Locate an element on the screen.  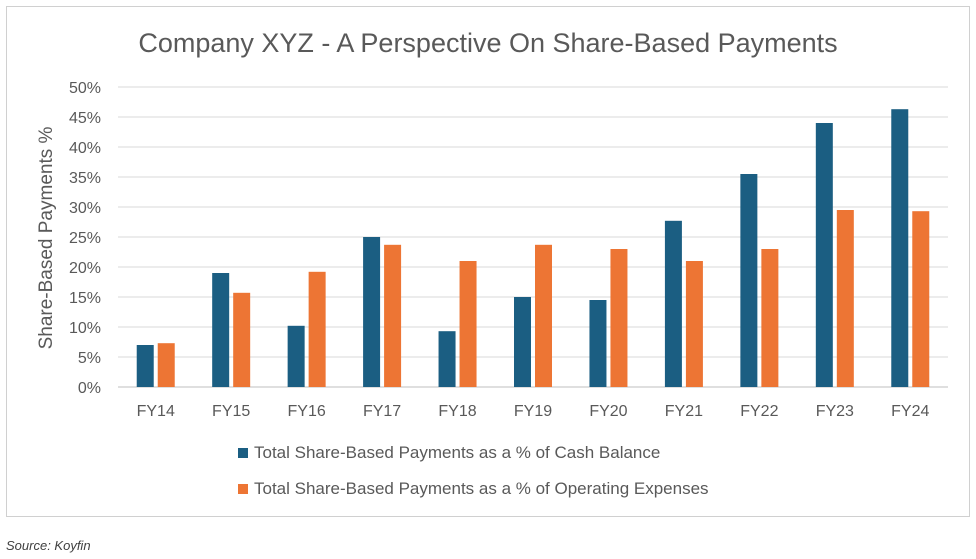
y-tick-label: 10% is located at coordinates (85, 328).